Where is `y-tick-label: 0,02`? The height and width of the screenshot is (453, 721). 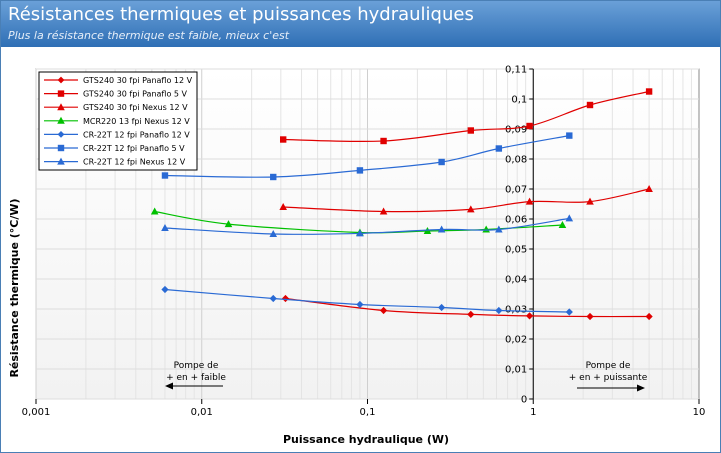 y-tick-label: 0,02 is located at coordinates (516, 340).